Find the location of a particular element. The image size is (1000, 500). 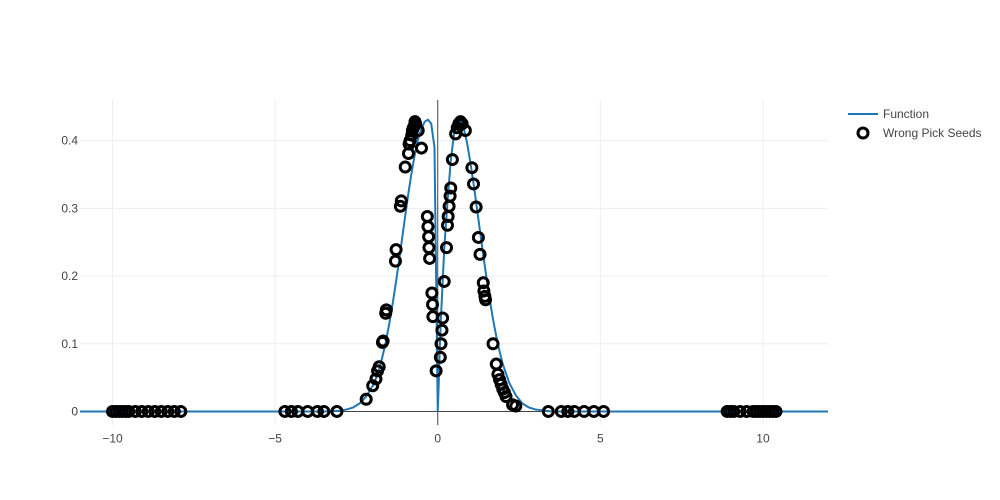

legend: Function Wrong Pick Seeds is located at coordinates (915, 123).